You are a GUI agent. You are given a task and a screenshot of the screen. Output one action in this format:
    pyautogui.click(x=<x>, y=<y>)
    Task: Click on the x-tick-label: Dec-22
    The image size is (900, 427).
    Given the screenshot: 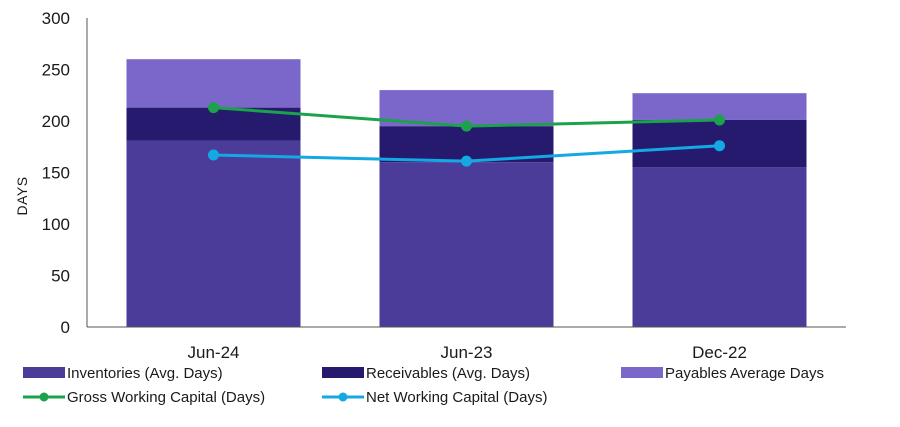 What is the action you would take?
    pyautogui.click(x=719, y=352)
    